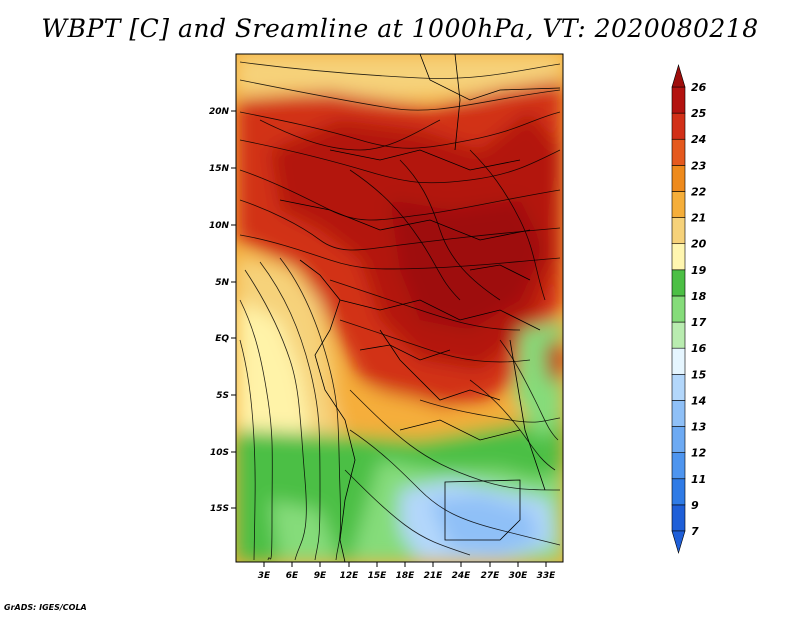 The width and height of the screenshot is (800, 618). What do you see at coordinates (698, 400) in the screenshot?
I see `colorbar-label: 14` at bounding box center [698, 400].